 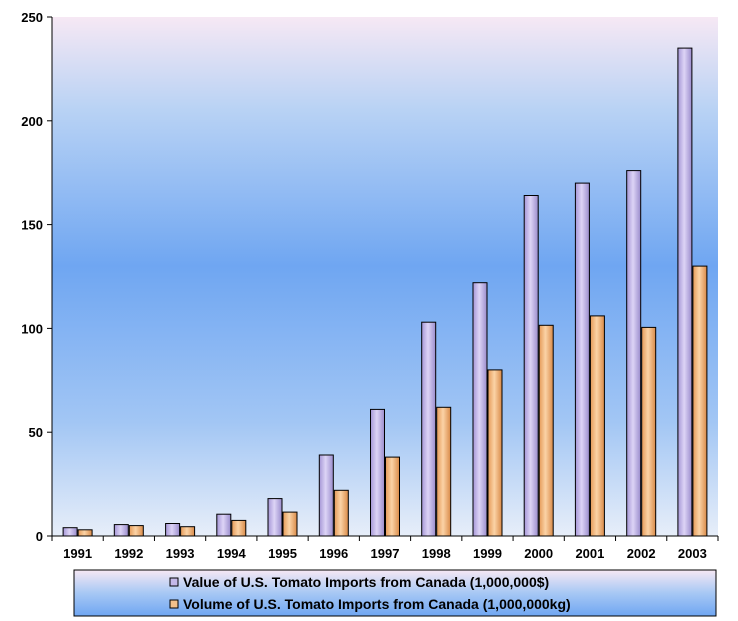 What do you see at coordinates (326, 495) in the screenshot?
I see `bar-value-1996` at bounding box center [326, 495].